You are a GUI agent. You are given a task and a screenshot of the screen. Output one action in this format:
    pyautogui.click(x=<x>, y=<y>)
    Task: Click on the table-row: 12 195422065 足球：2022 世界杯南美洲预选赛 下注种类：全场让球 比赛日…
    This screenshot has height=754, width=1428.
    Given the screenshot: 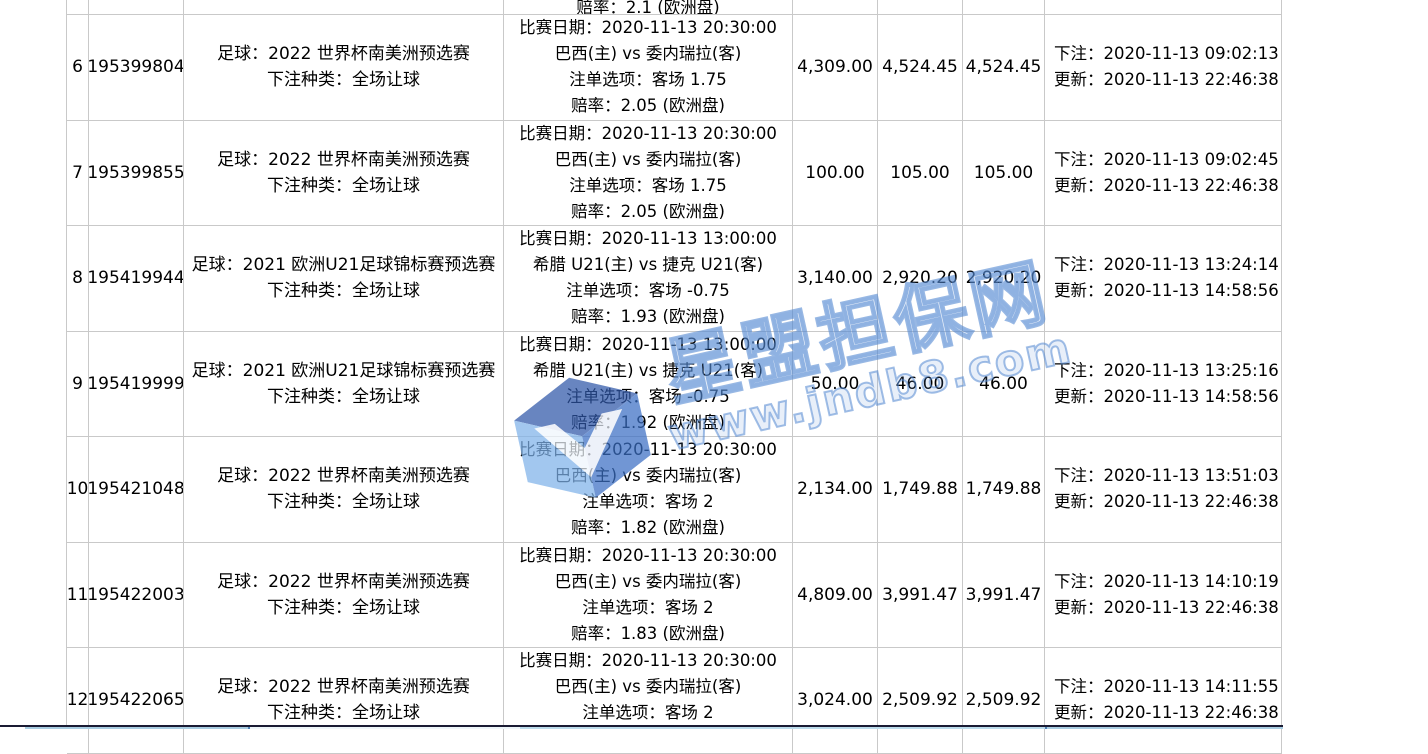 What is the action you would take?
    pyautogui.click(x=674, y=701)
    